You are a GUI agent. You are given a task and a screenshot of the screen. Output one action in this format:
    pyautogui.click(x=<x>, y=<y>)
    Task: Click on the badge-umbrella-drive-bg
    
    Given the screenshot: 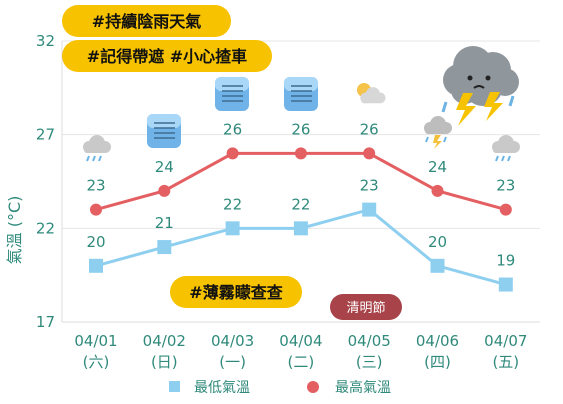 What is the action you would take?
    pyautogui.click(x=167, y=56)
    